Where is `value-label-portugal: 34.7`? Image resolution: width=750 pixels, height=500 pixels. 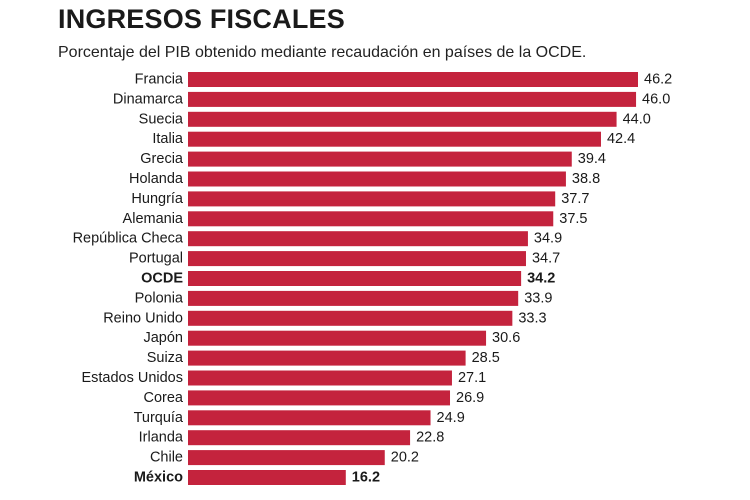 value-label-portugal: 34.7 is located at coordinates (546, 259).